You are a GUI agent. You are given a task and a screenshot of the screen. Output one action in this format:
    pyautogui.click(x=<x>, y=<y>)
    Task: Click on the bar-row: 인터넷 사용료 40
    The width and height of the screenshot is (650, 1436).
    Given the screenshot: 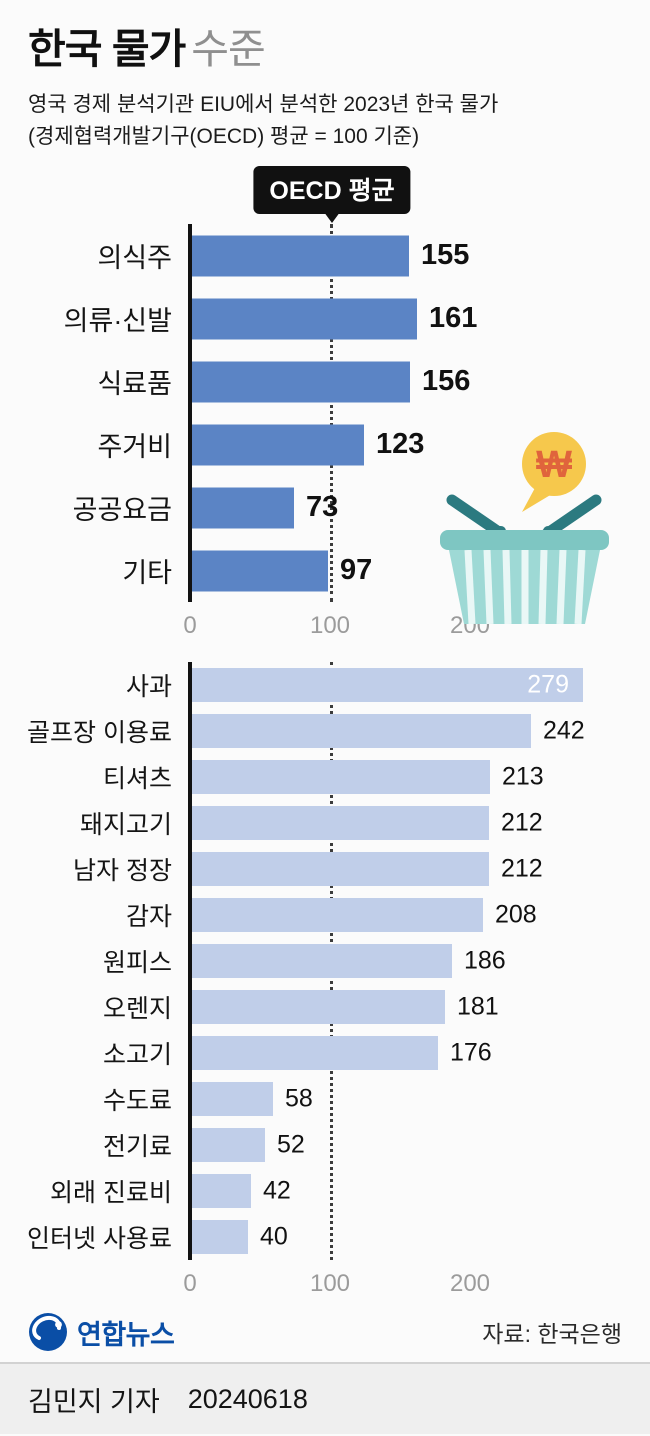 What is the action you would take?
    pyautogui.click(x=325, y=1237)
    